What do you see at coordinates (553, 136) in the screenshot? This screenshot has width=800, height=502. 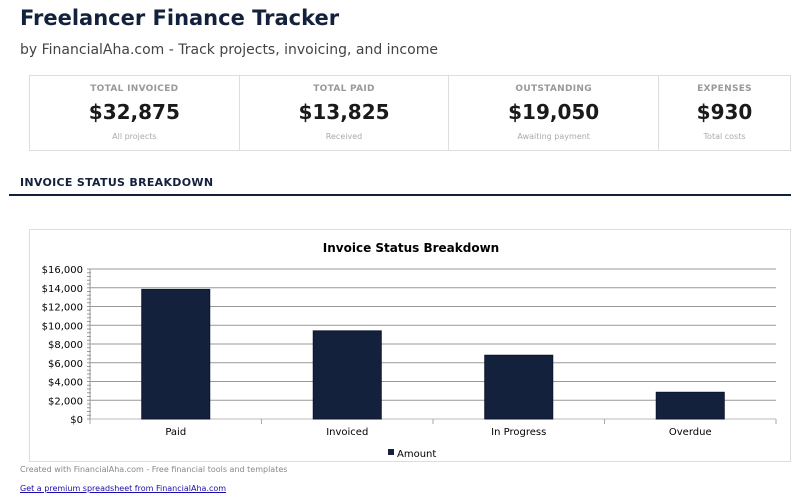 I see `card-sub: Awaiting payment` at bounding box center [553, 136].